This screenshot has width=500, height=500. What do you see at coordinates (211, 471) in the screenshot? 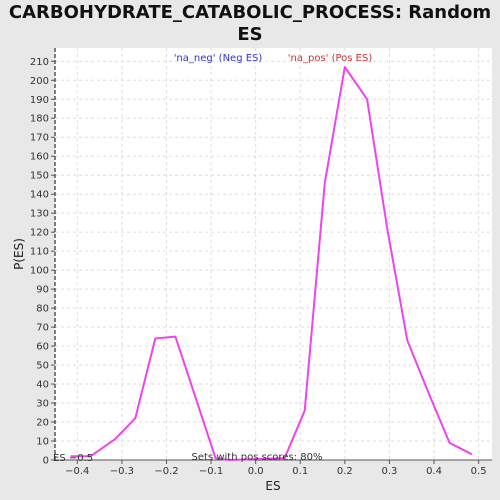
I see `x-tick-label: −0.1` at bounding box center [211, 471].